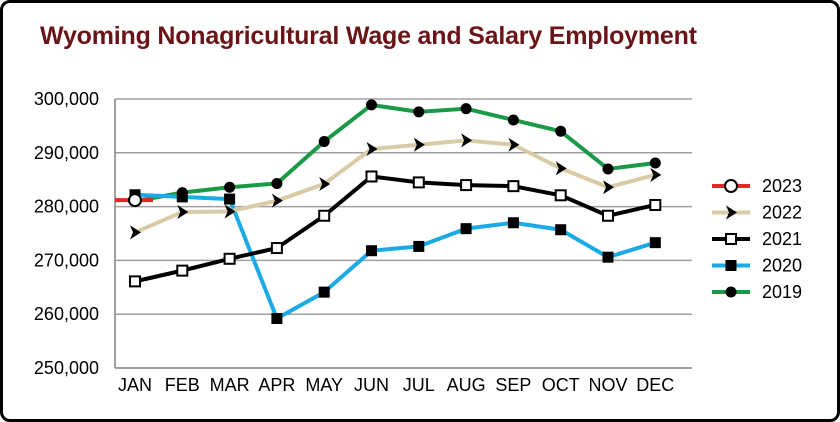  I want to click on x-tick-label: DEC, so click(655, 385).